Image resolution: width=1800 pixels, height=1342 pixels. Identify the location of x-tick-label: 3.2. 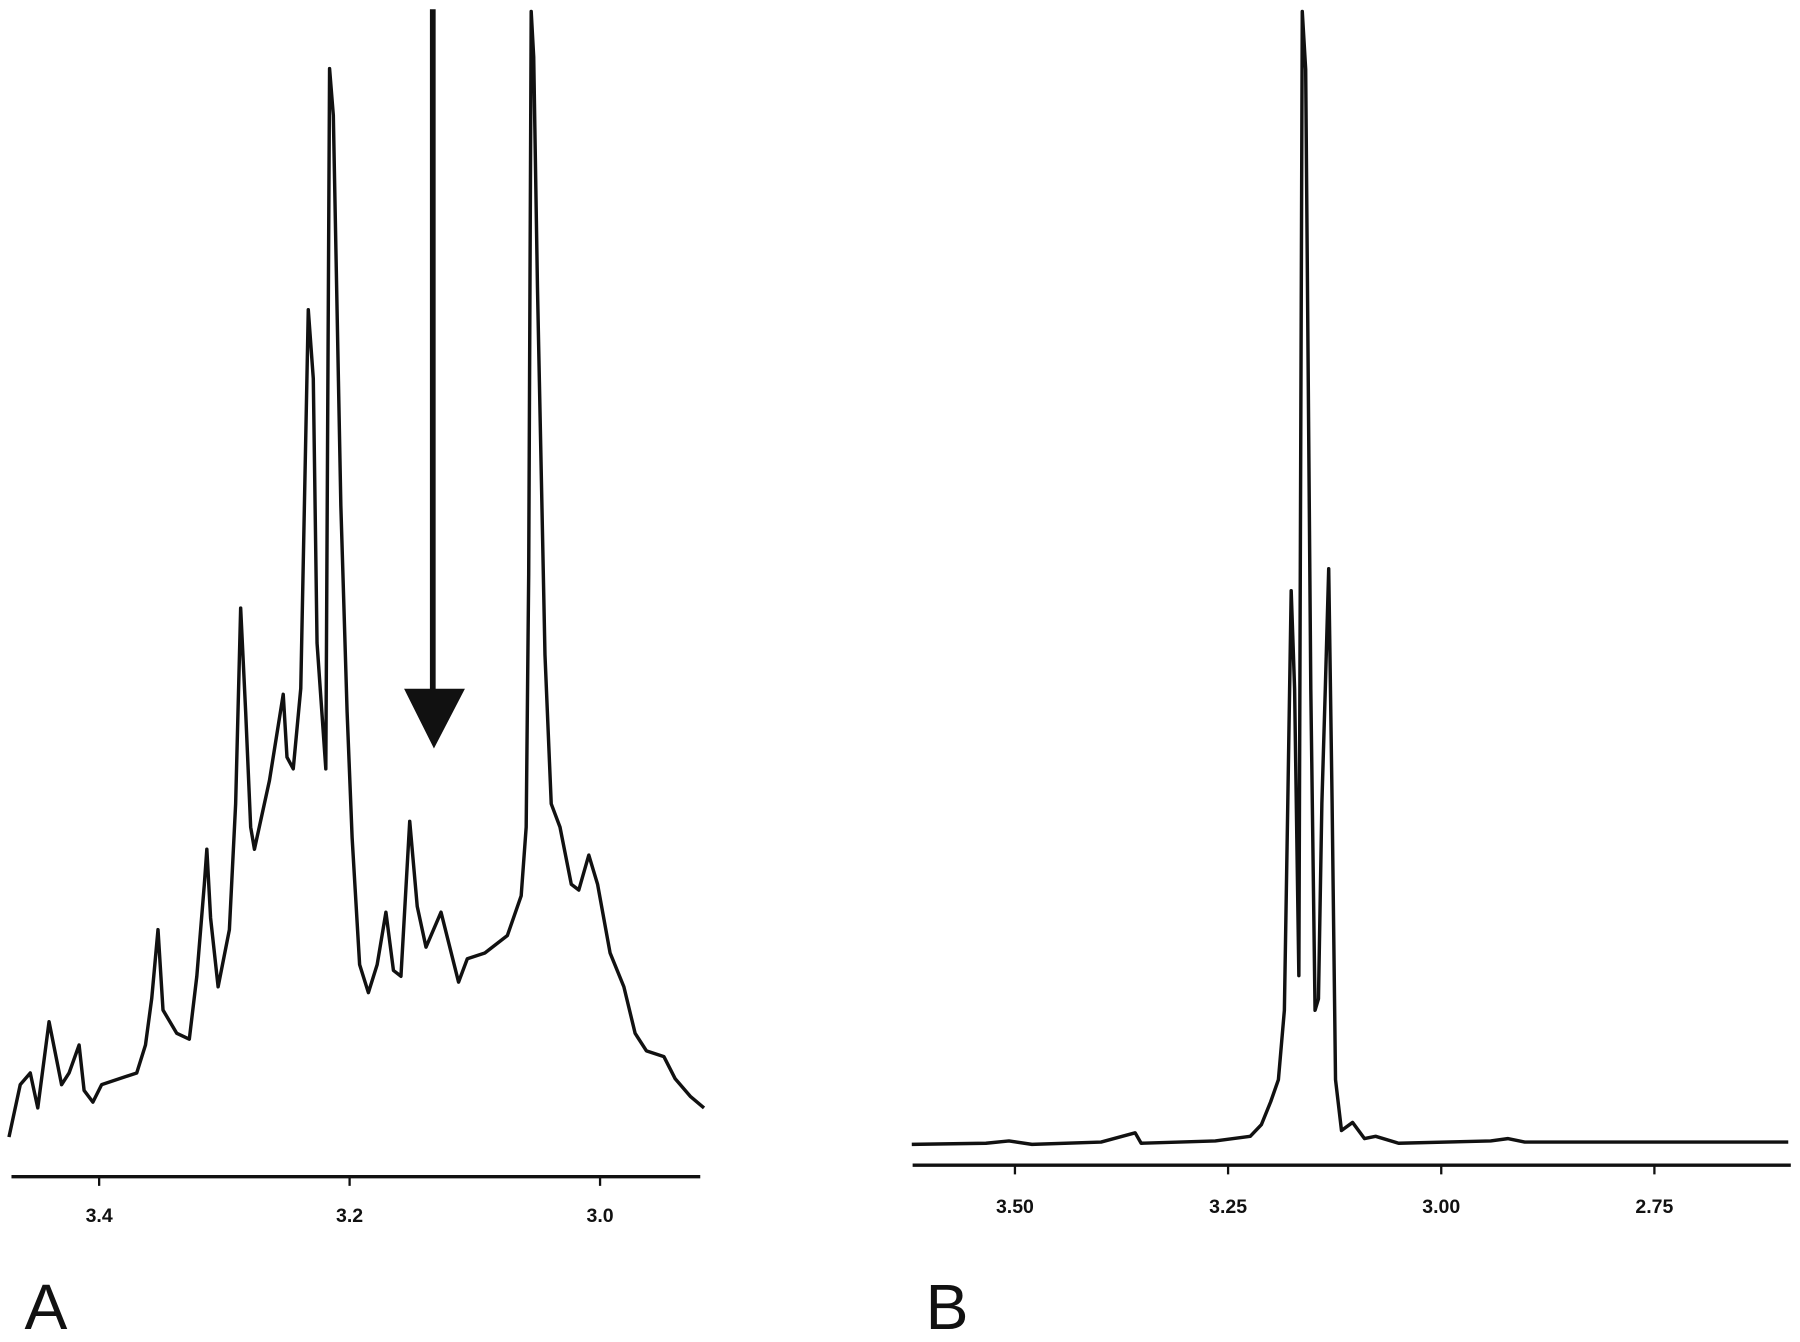
(349, 1216).